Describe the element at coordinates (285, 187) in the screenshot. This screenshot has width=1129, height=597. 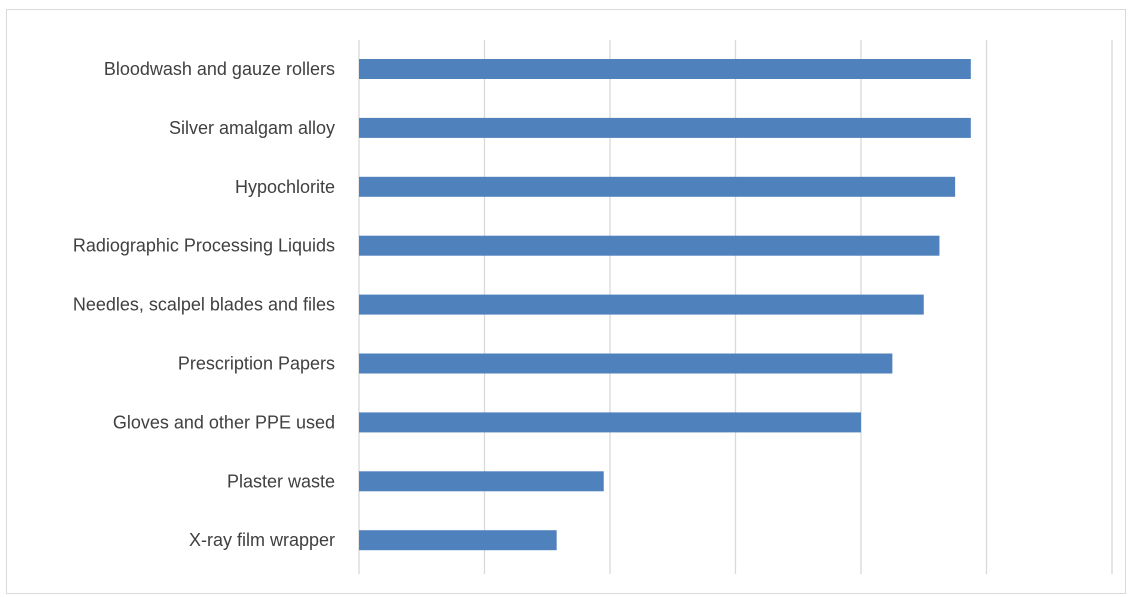
I see `category-label-2: Hypochlorite` at that location.